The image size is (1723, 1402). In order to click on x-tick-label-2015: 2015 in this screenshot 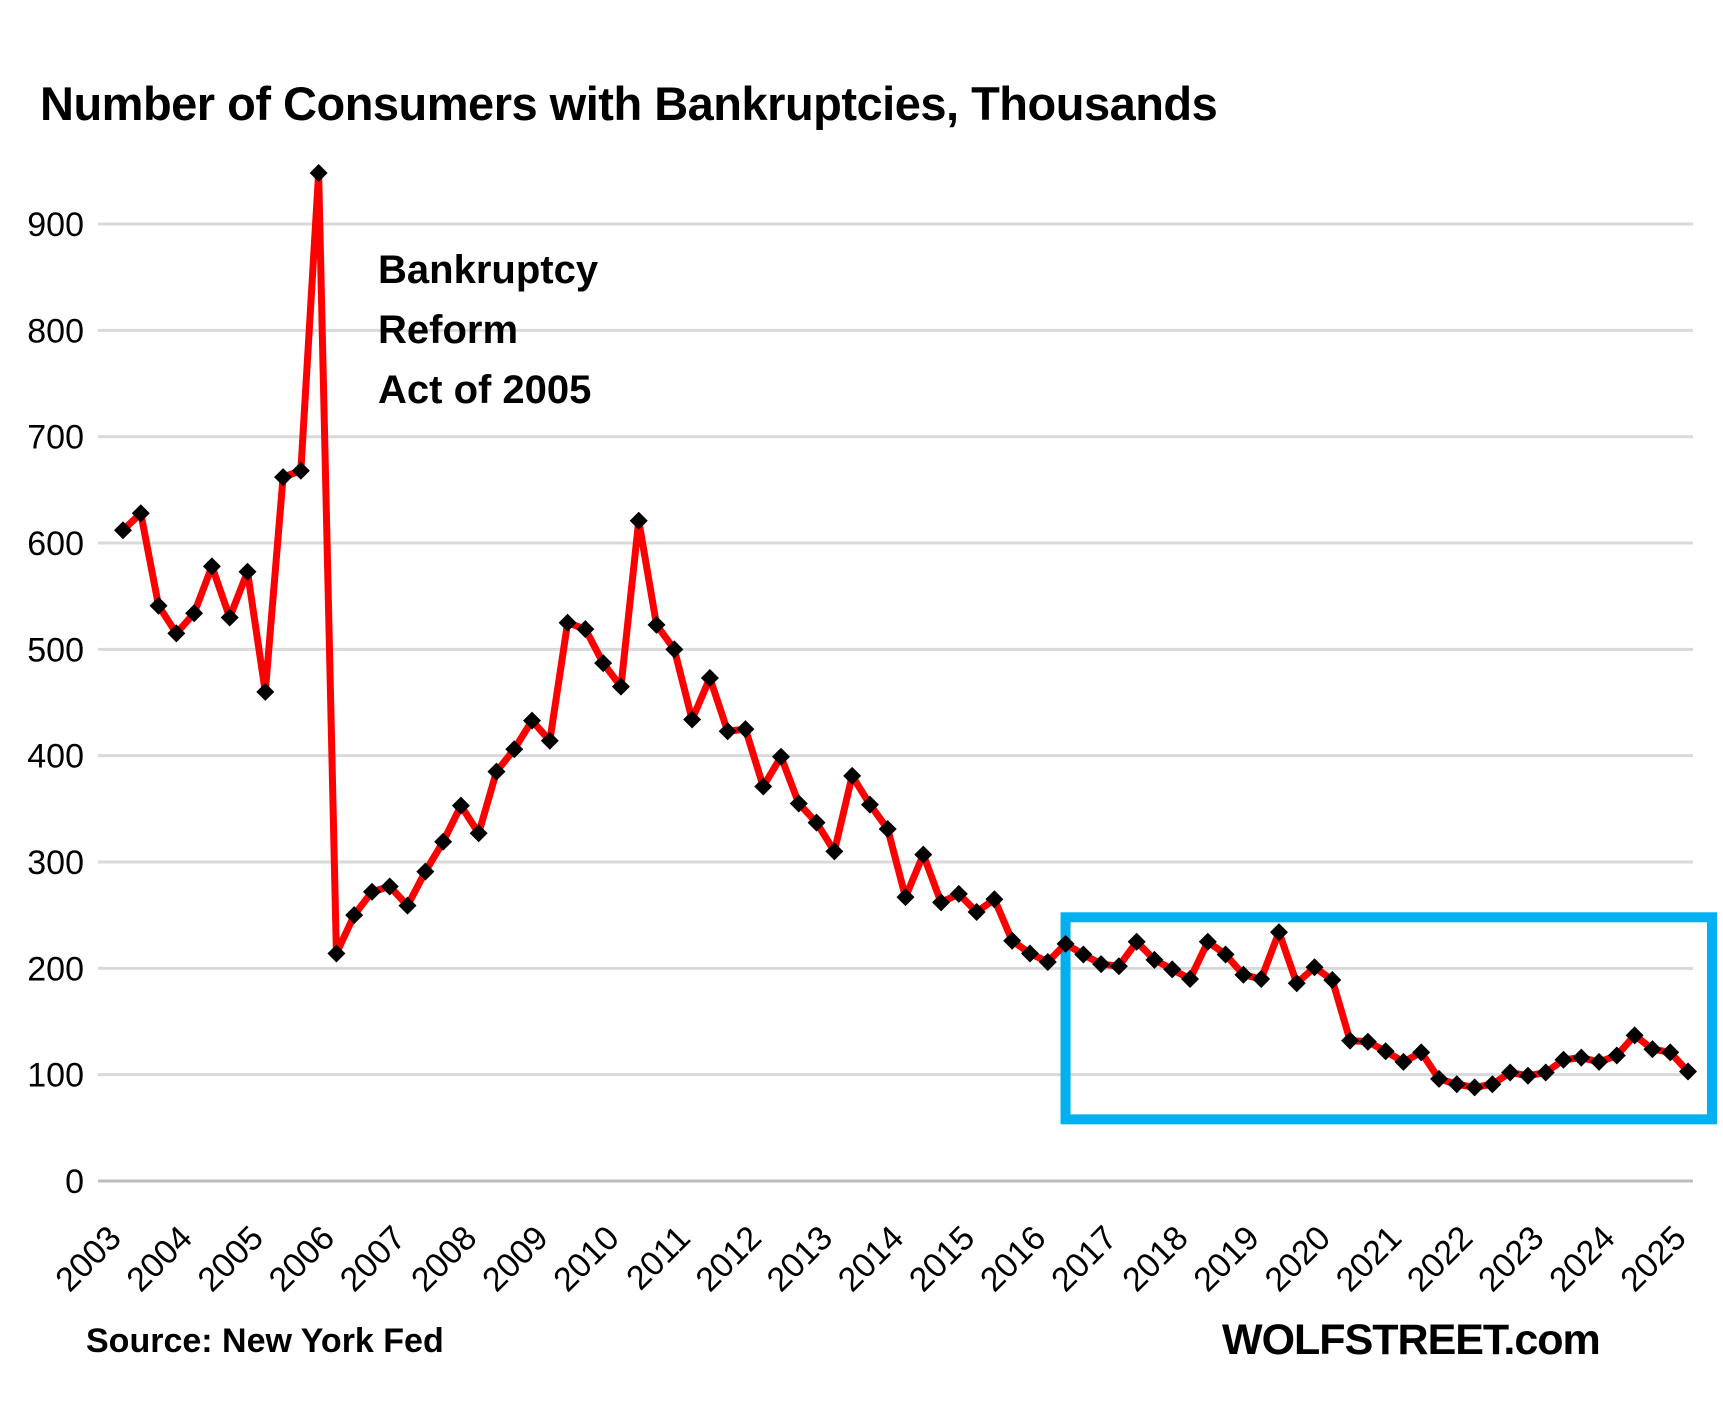, I will do `click(942, 1259)`.